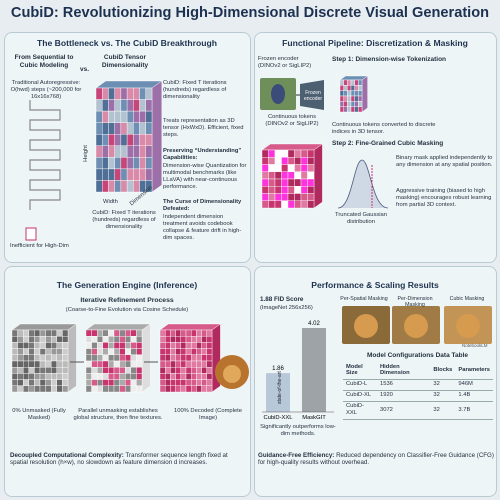 The width and height of the screenshot is (500, 500). What do you see at coordinates (360, 410) in the screenshot?
I see `table-cell: CubiD-XXL` at bounding box center [360, 410].